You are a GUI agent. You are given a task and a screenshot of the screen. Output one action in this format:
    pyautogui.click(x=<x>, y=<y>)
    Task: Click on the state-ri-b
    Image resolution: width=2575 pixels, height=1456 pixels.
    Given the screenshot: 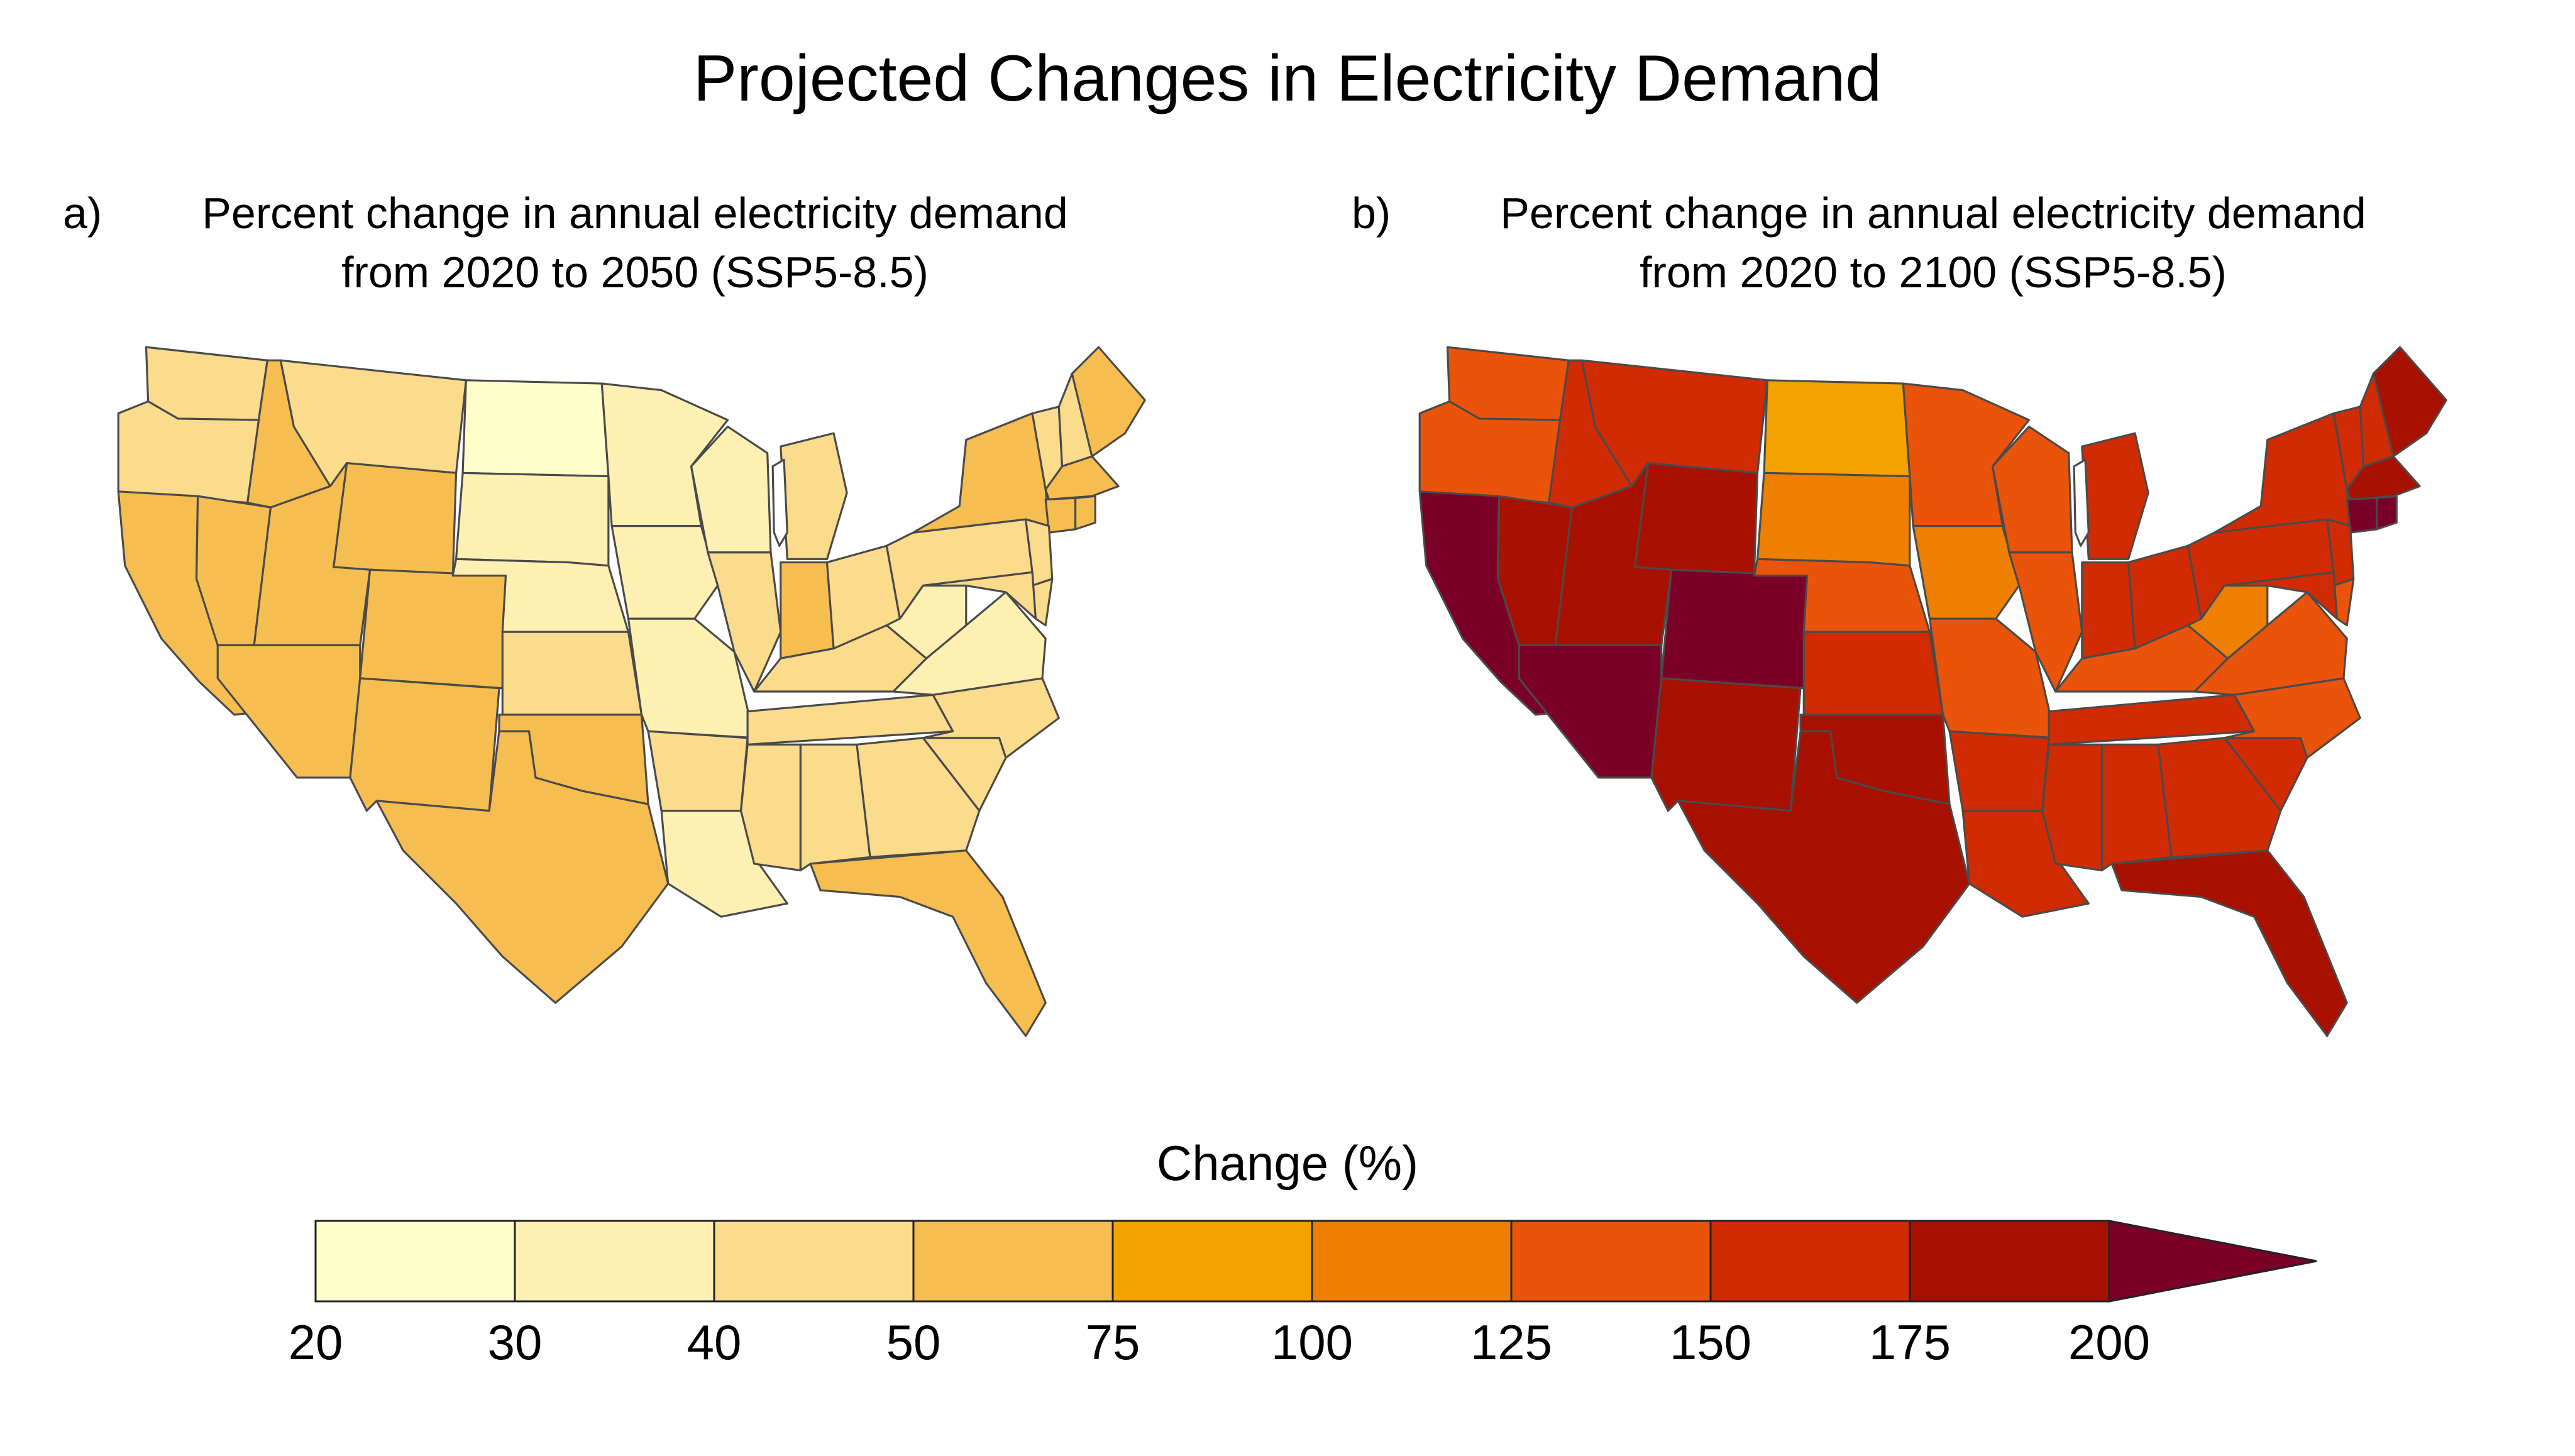 What is the action you would take?
    pyautogui.click(x=2387, y=513)
    